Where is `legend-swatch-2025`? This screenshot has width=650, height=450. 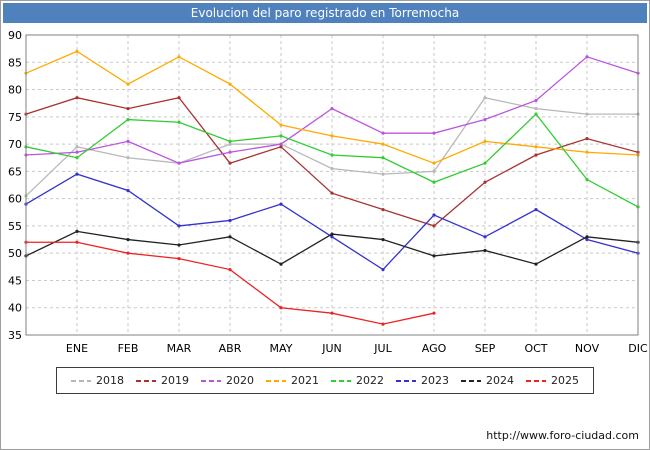
legend-swatch-2025 is located at coordinates (536, 380).